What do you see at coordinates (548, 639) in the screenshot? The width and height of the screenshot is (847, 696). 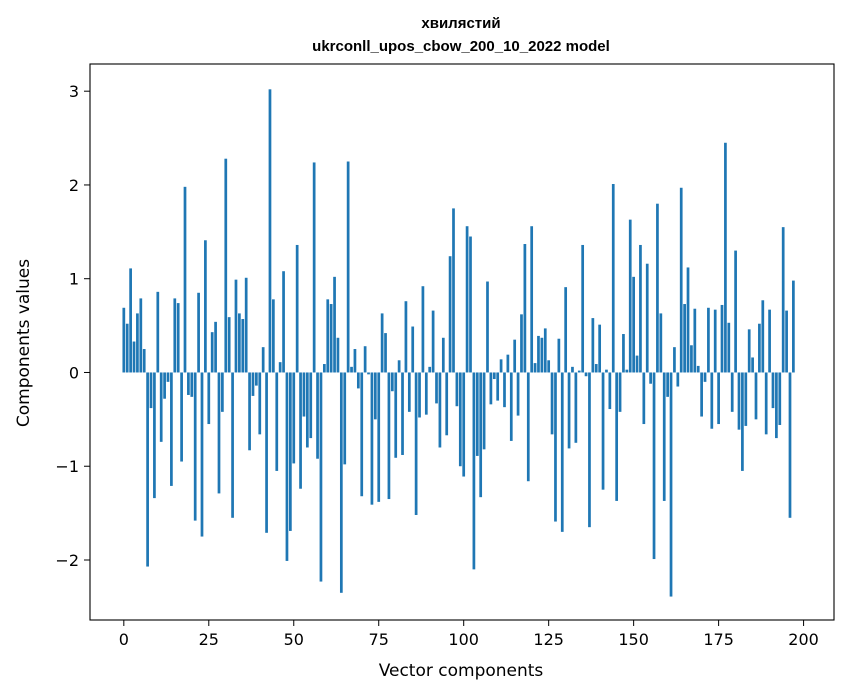 I see `x-tick-label: 125` at bounding box center [548, 639].